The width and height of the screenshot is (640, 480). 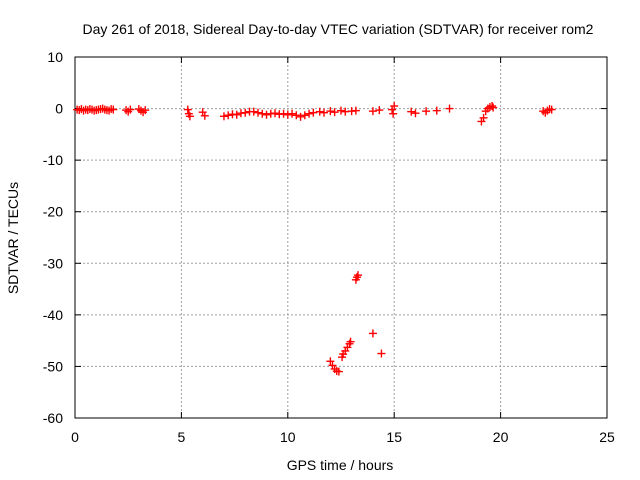 I want to click on x-tick-label: 25, so click(x=607, y=437).